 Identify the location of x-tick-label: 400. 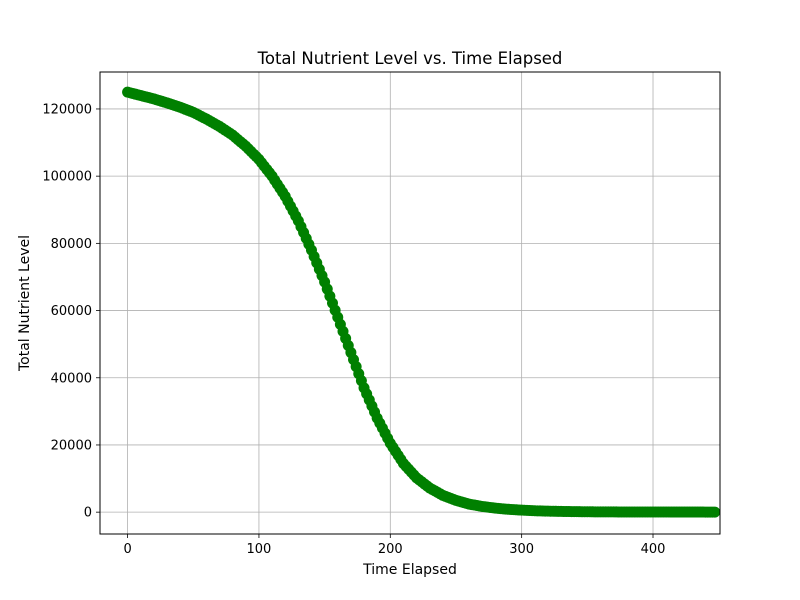
(653, 549).